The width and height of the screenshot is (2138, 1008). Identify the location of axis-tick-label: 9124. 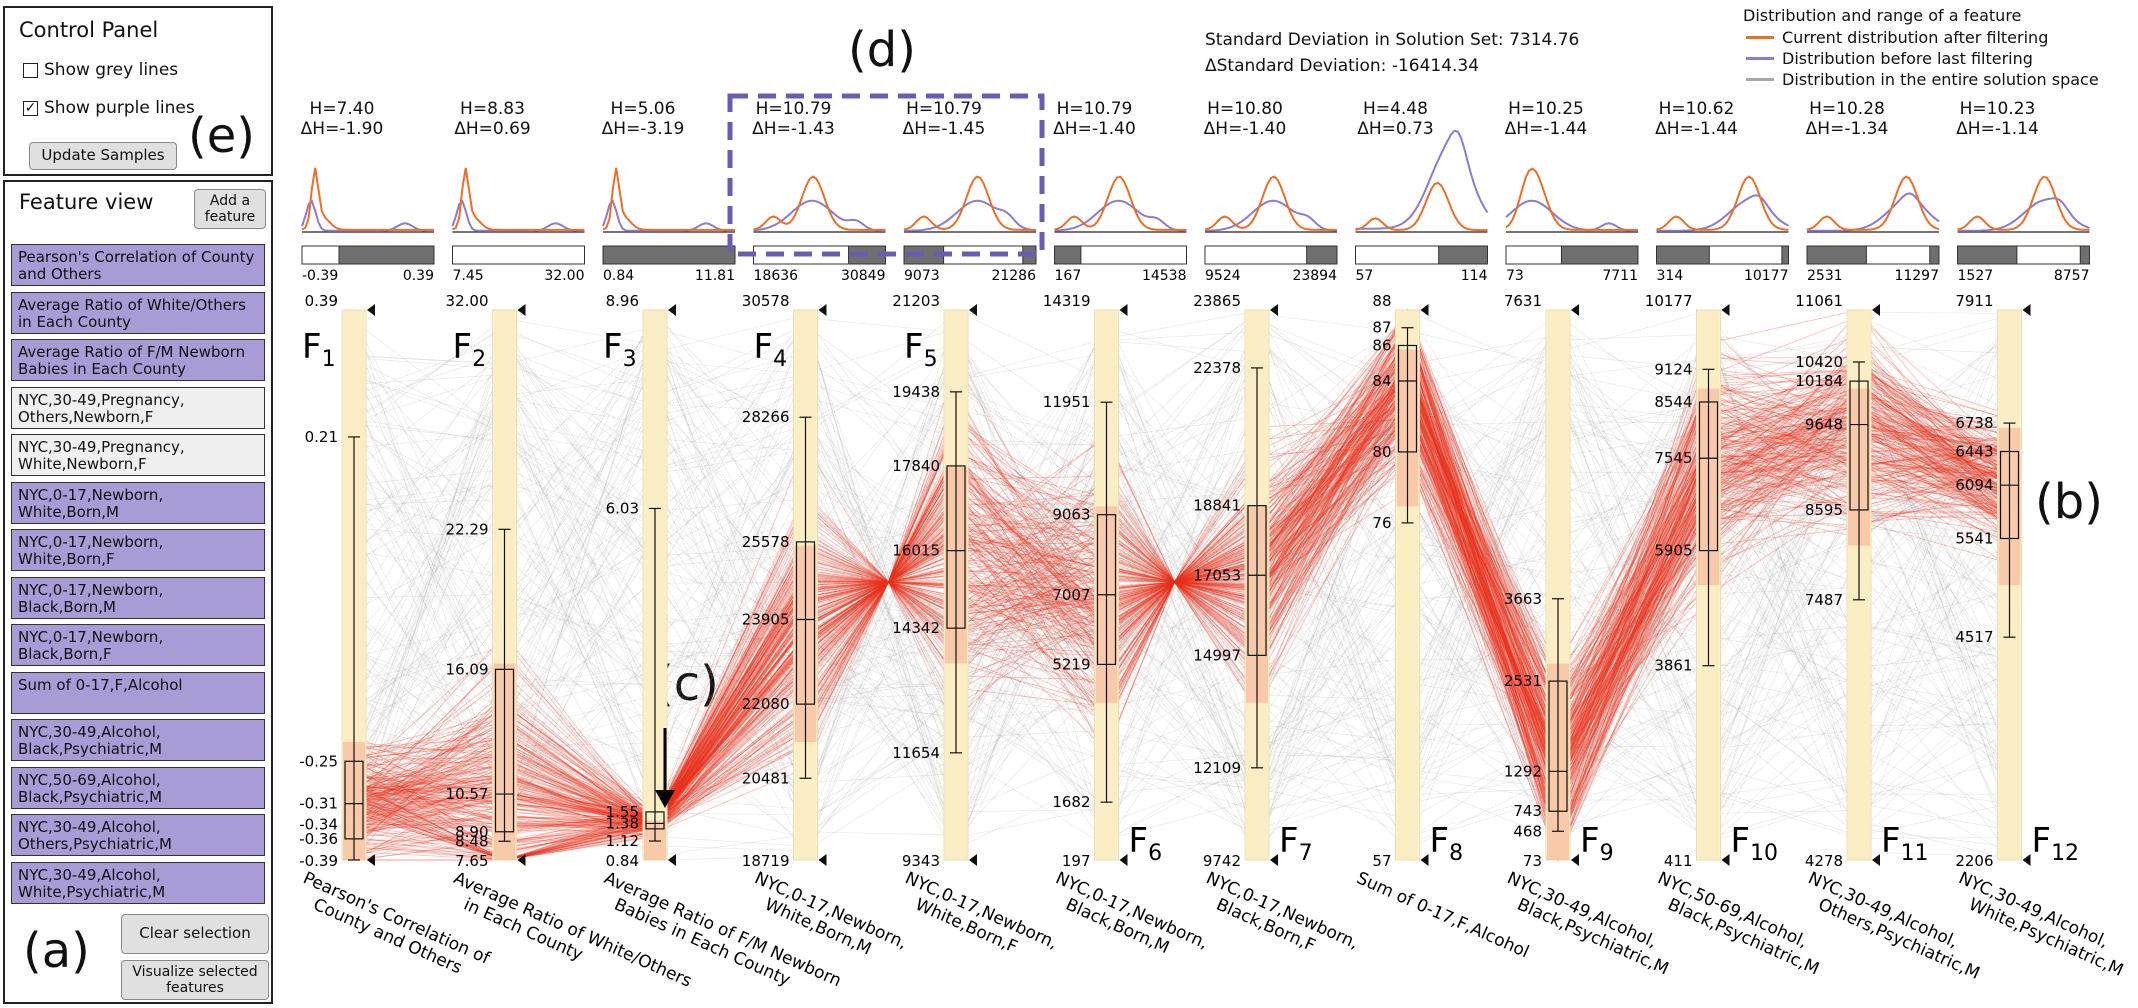
(1673, 369).